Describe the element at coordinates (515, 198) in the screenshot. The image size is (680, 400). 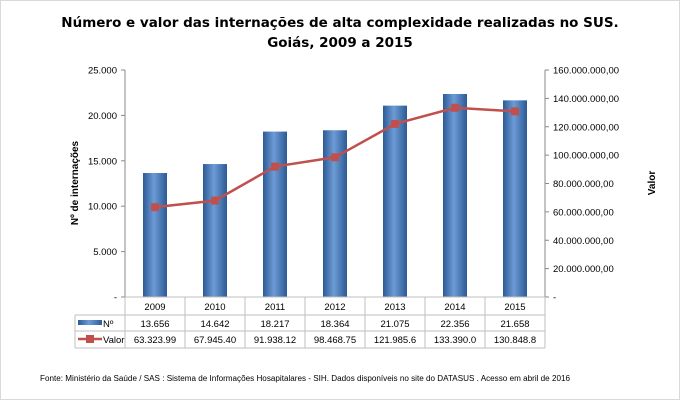
I see `bar-2015` at that location.